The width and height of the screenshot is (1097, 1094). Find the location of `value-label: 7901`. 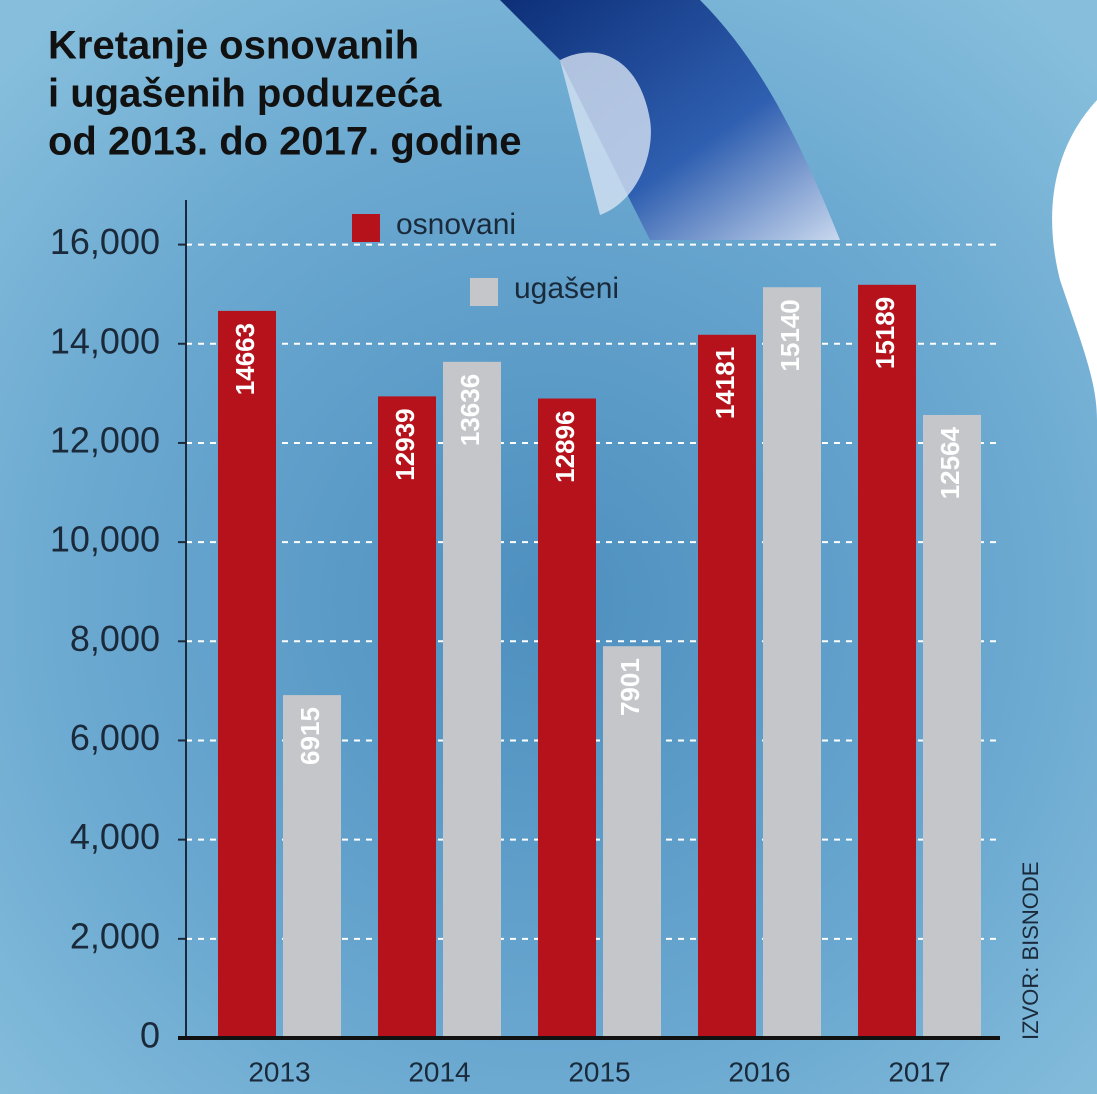

value-label: 7901 is located at coordinates (630, 687).